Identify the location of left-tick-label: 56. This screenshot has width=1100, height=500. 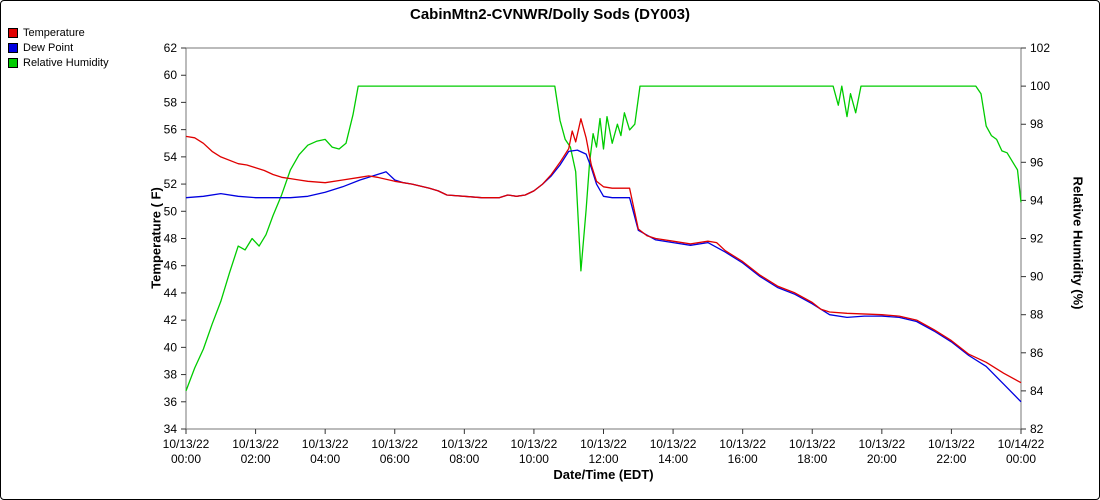
(171, 130).